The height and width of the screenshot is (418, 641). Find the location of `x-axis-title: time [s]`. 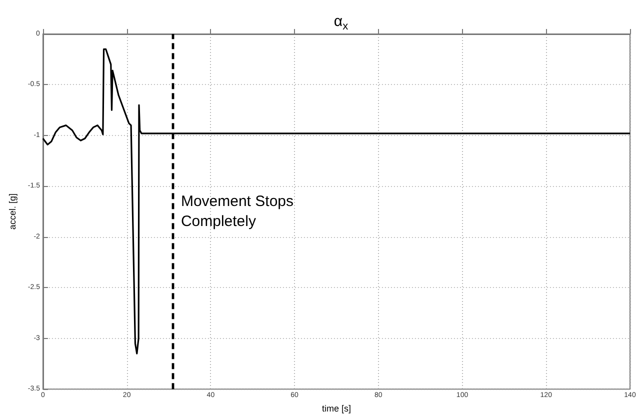

x-axis-title: time [s] is located at coordinates (336, 409).